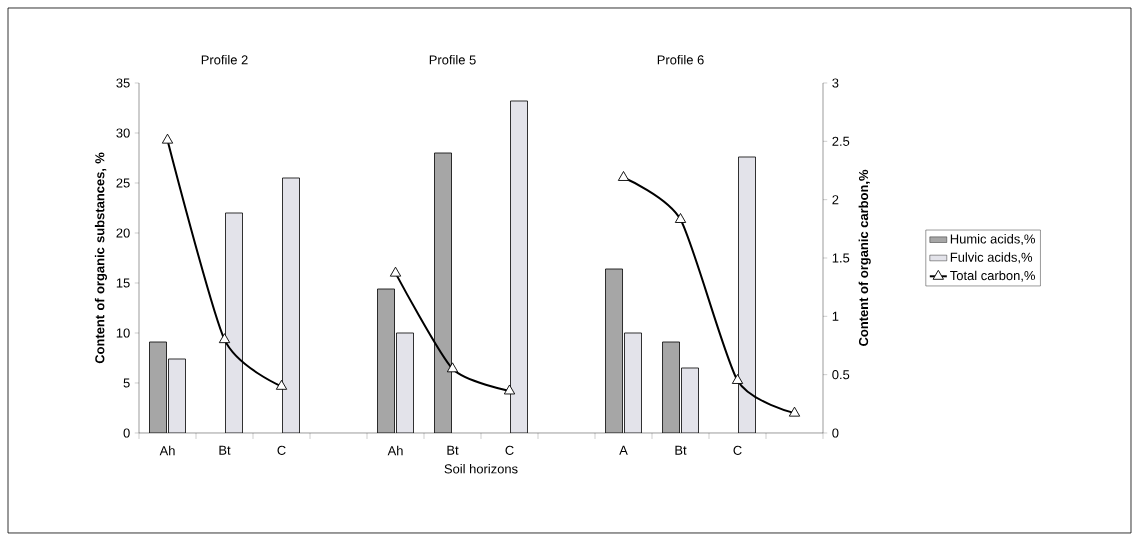  I want to click on y-tick-label: 20, so click(123, 233).